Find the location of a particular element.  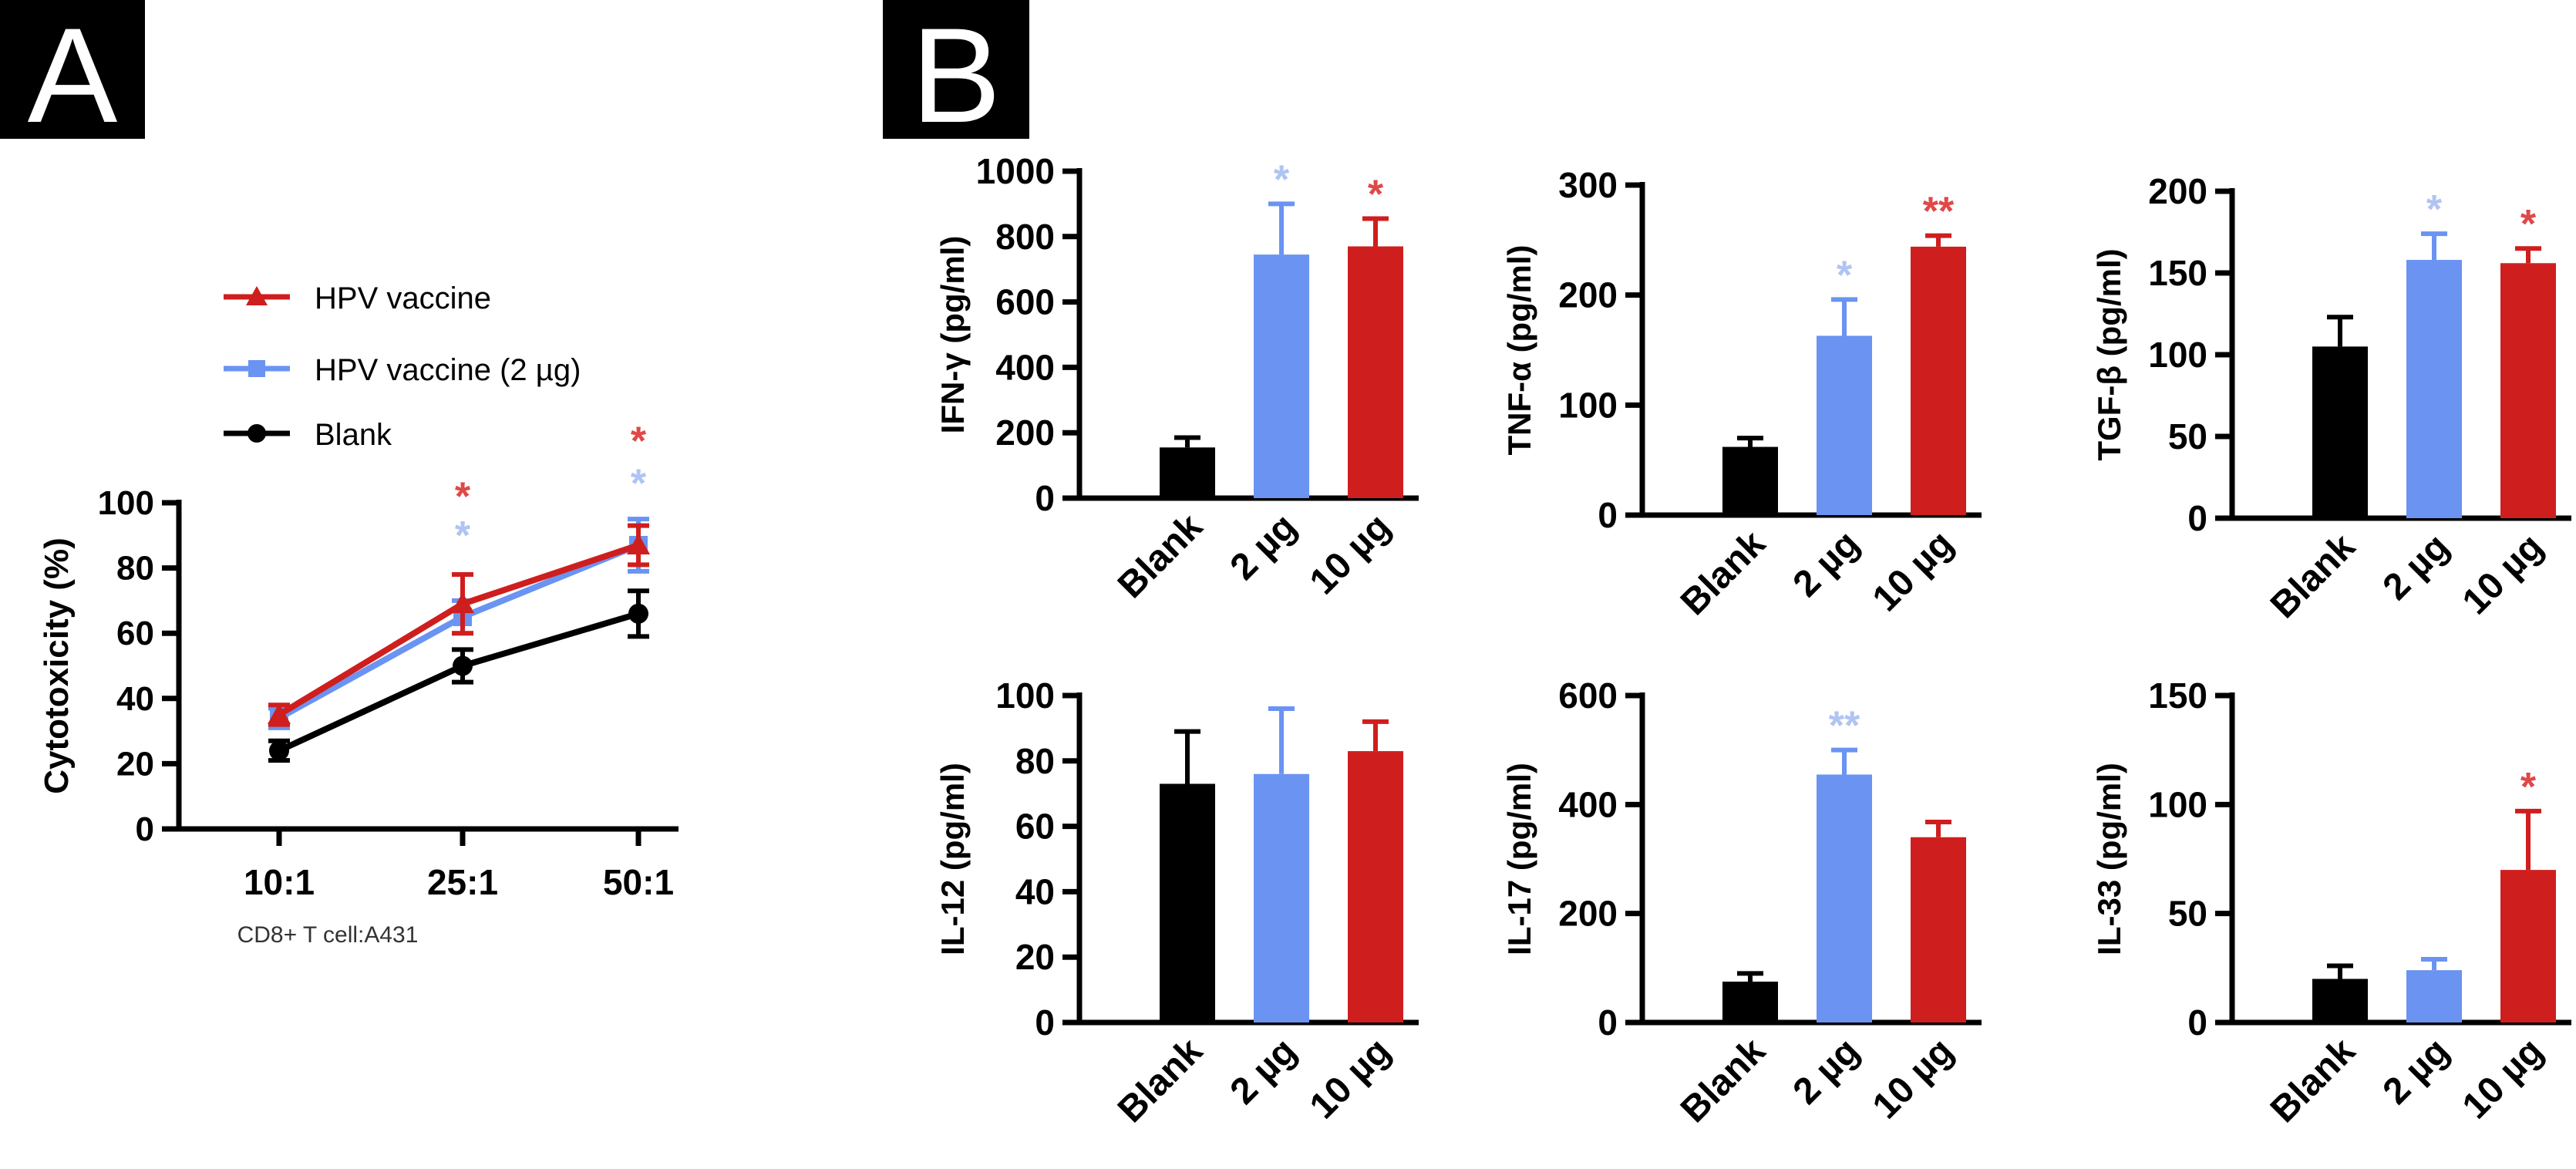

line-y-tick-label: 40 is located at coordinates (135, 699).